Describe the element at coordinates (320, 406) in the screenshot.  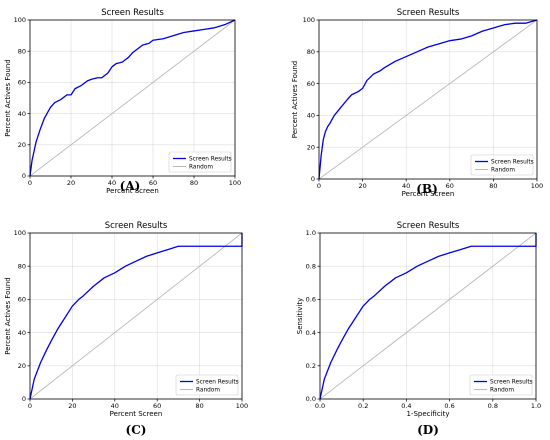
I see `x-tick-label: 0.0` at that location.